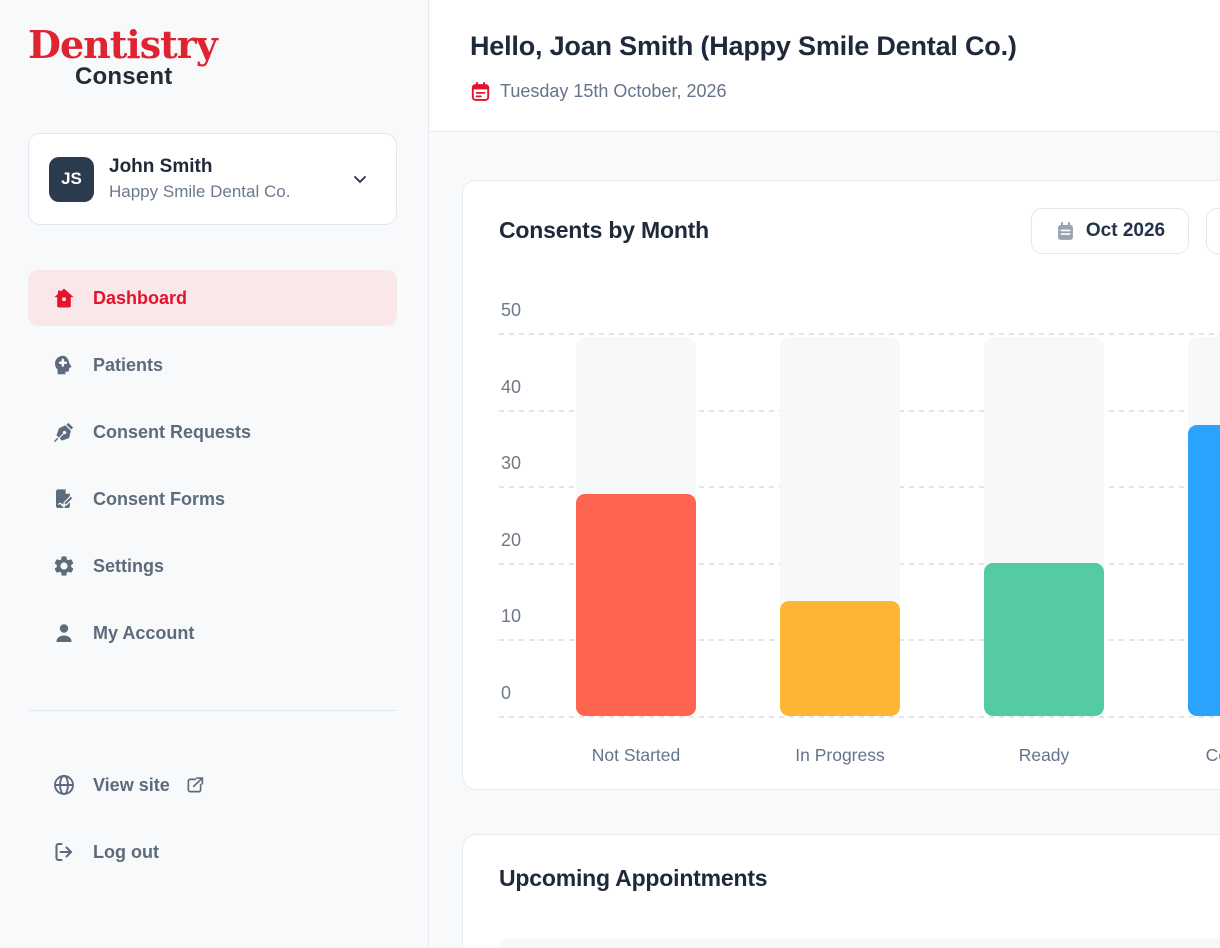  Describe the element at coordinates (511, 539) in the screenshot. I see `y-axis-tick: 20` at that location.